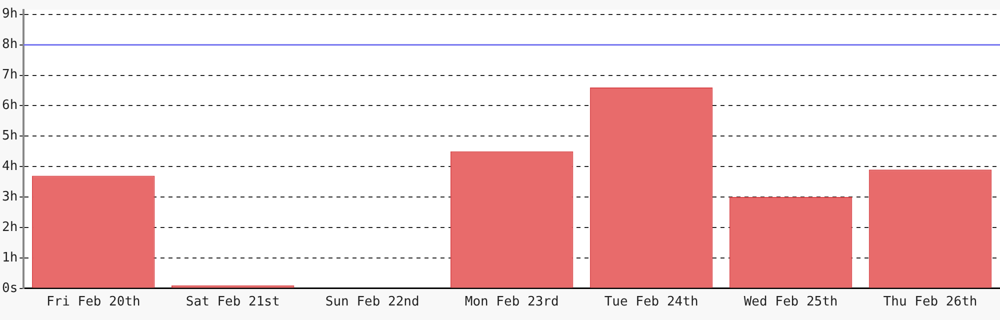  I want to click on x-tick-label: Thu Feb 26th, so click(930, 302).